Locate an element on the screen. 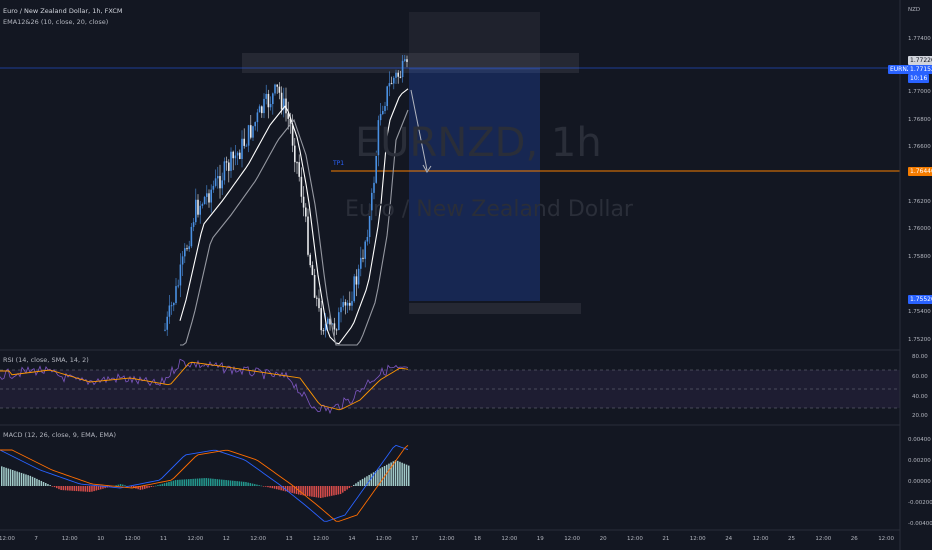  time-tick-label: 18 is located at coordinates (477, 539).